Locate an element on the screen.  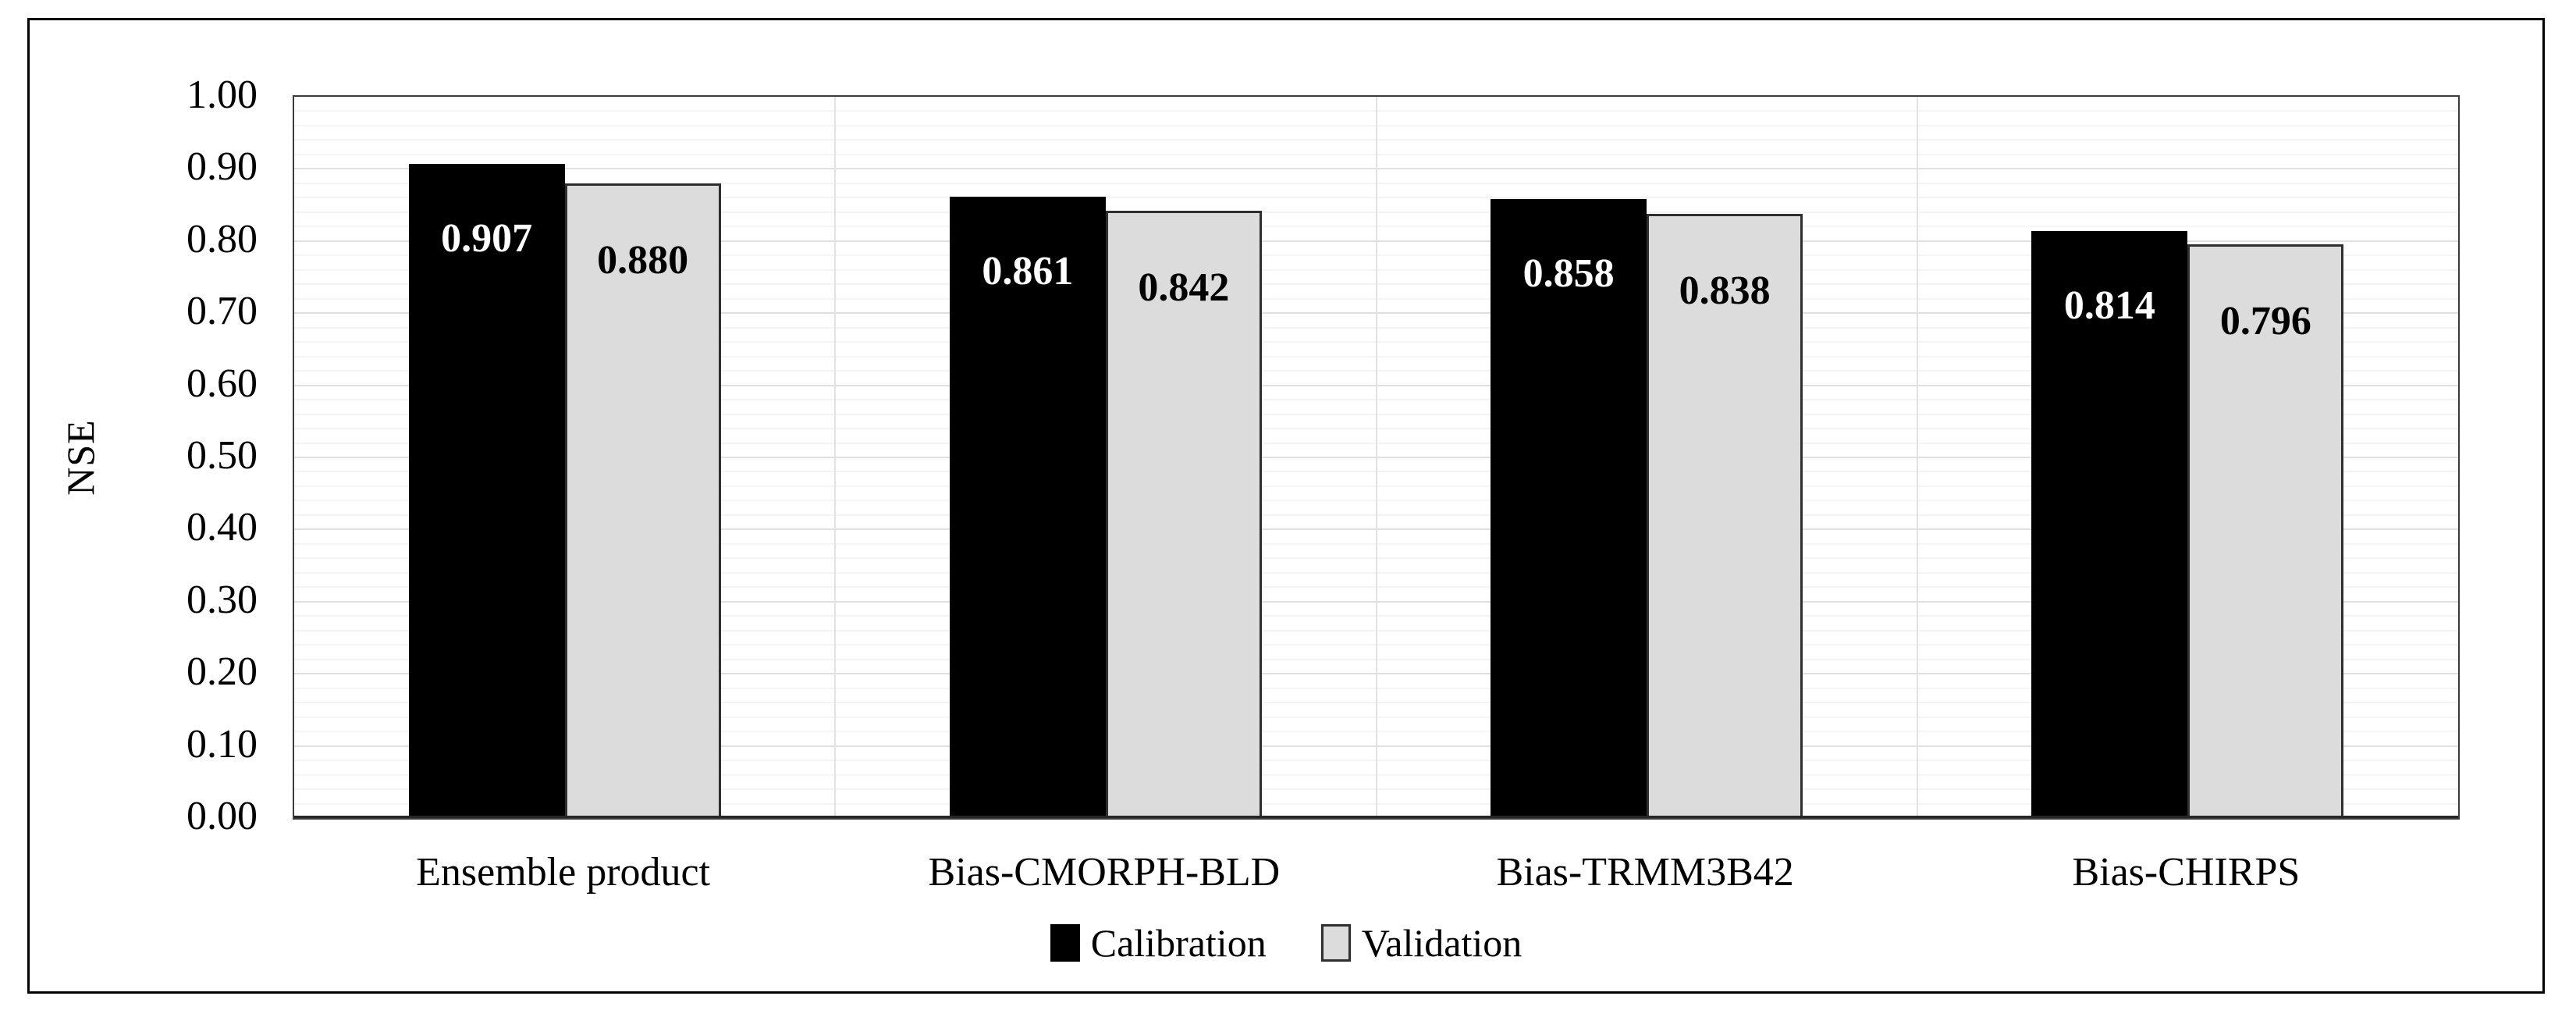
bar-value-label: 0.880 is located at coordinates (643, 260).